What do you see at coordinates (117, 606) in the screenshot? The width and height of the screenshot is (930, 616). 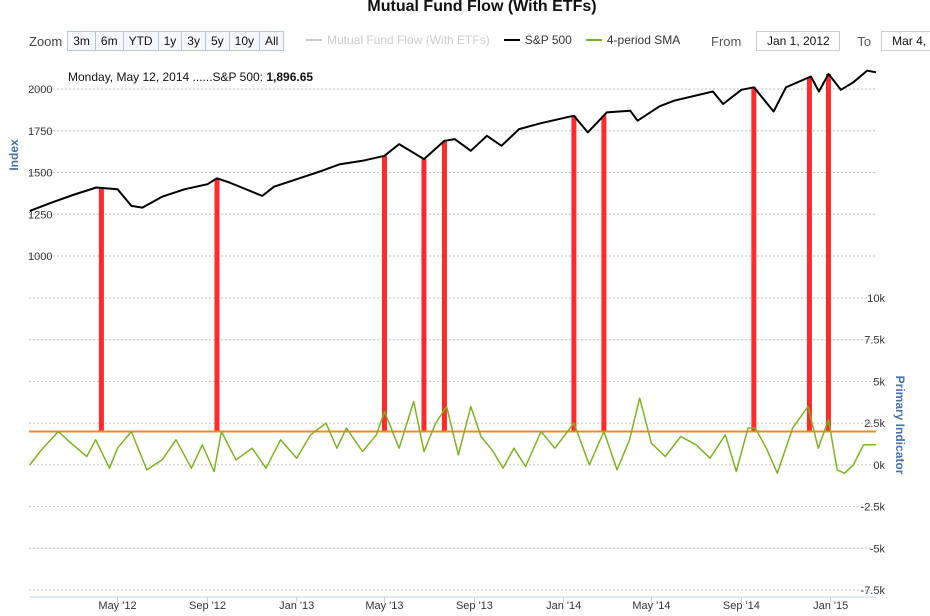 I see `x-tick-label: May '12` at bounding box center [117, 606].